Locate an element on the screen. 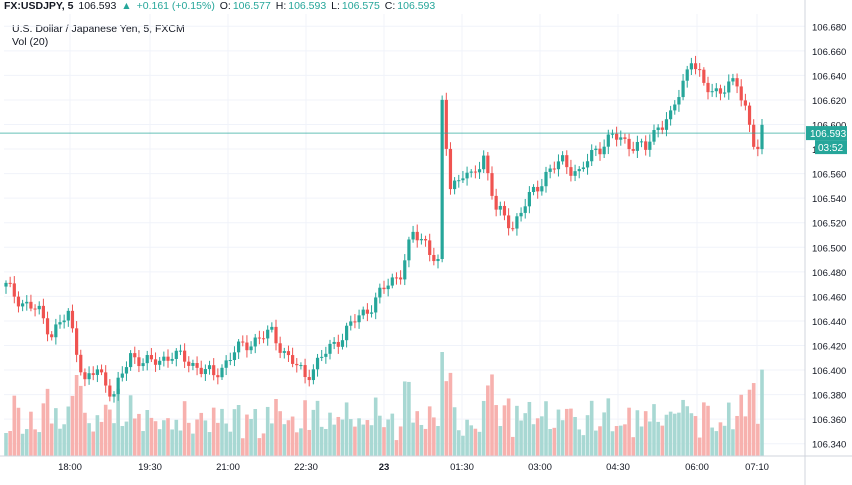  low-value: 106.575 is located at coordinates (360, 6).